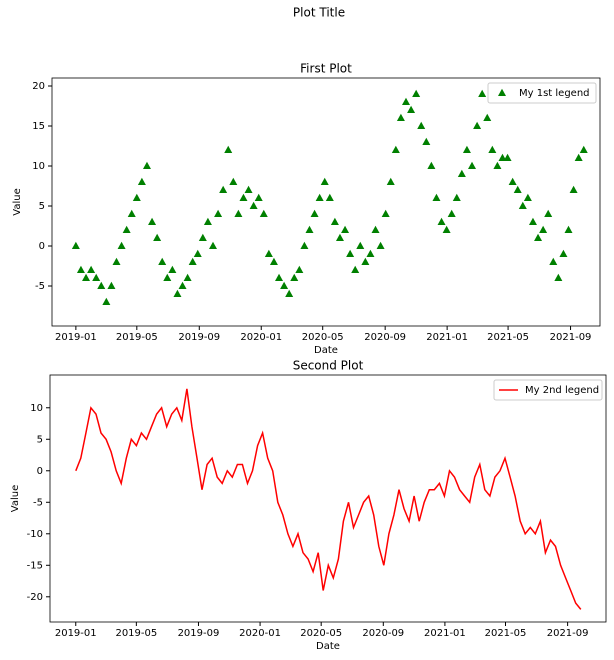 This screenshot has width=614, height=660. What do you see at coordinates (323, 337) in the screenshot?
I see `x-tick-label: 2020-05` at bounding box center [323, 337].